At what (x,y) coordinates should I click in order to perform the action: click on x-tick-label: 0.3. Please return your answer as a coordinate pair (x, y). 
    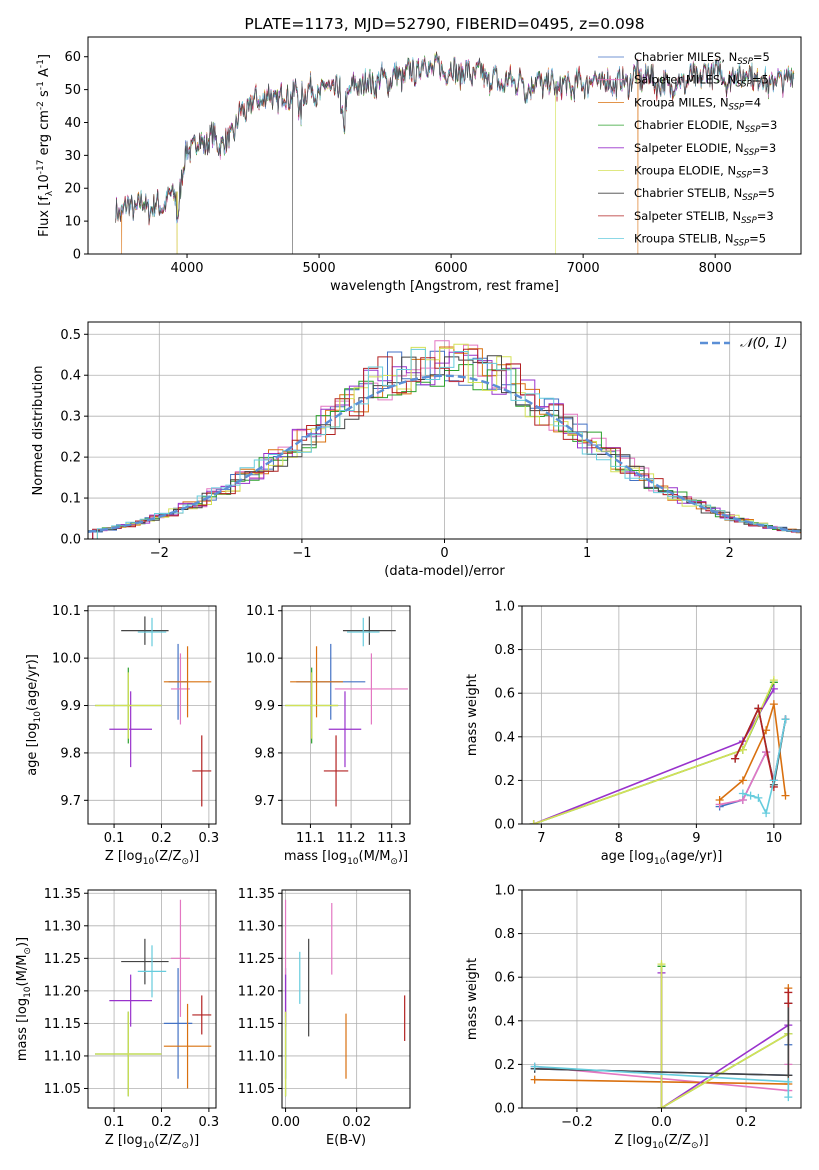
    Looking at the image, I should click on (209, 838).